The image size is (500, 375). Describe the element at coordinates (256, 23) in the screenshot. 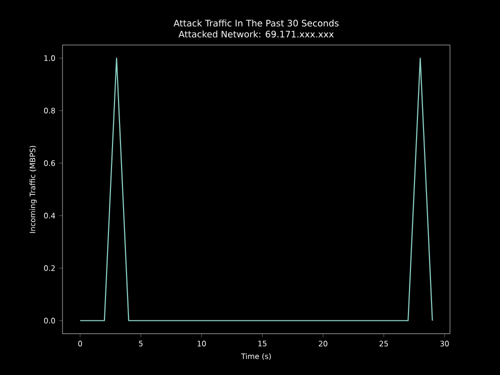

I see `chart-title: Attack Traffic In The Past 30 Seconds` at that location.